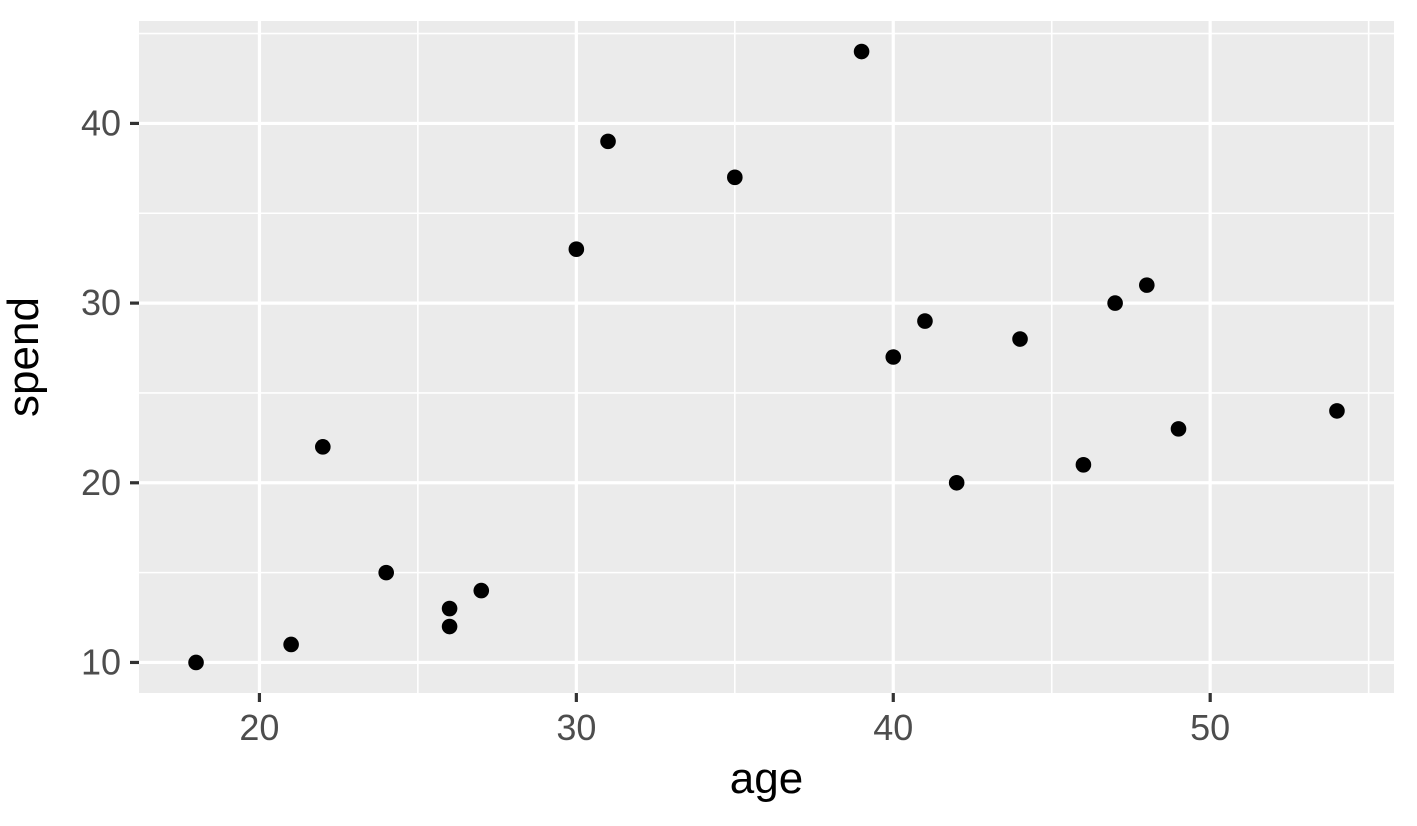  What do you see at coordinates (101, 482) in the screenshot?
I see `y-tick-label: 20` at bounding box center [101, 482].